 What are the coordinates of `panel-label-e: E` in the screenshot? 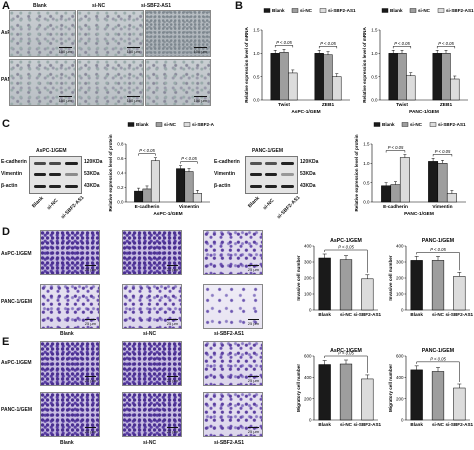 It's located at (6, 342).